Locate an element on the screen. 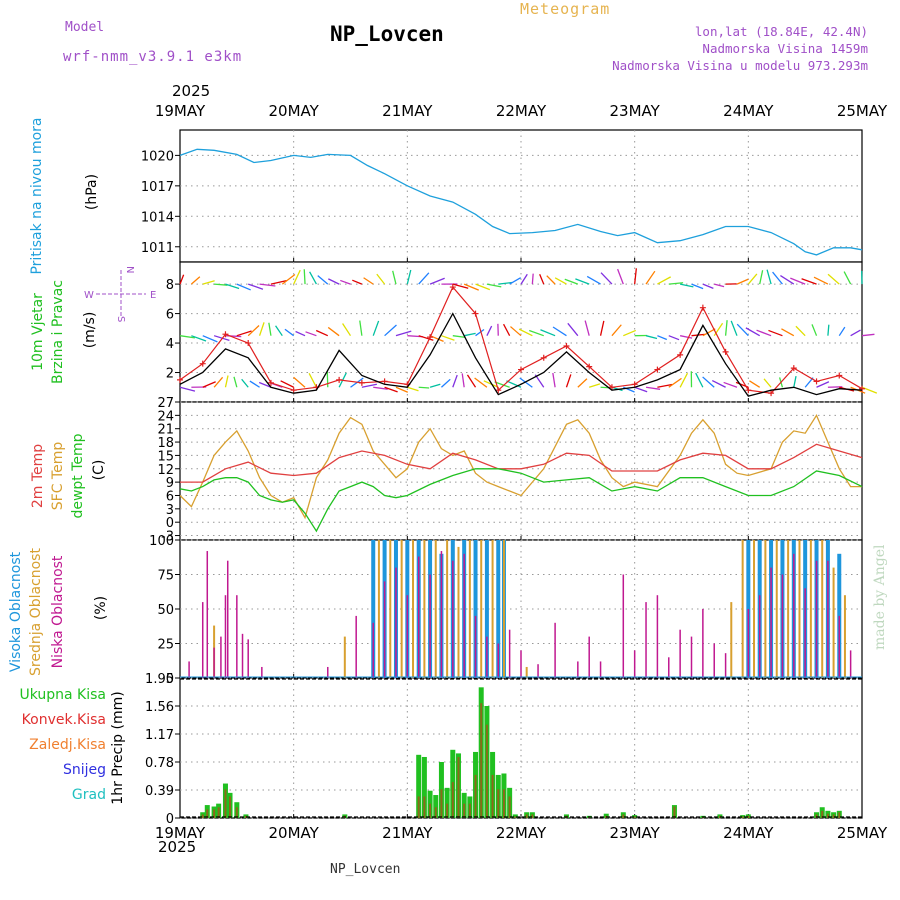  temperature-ytick-label: 18 is located at coordinates (165, 443).